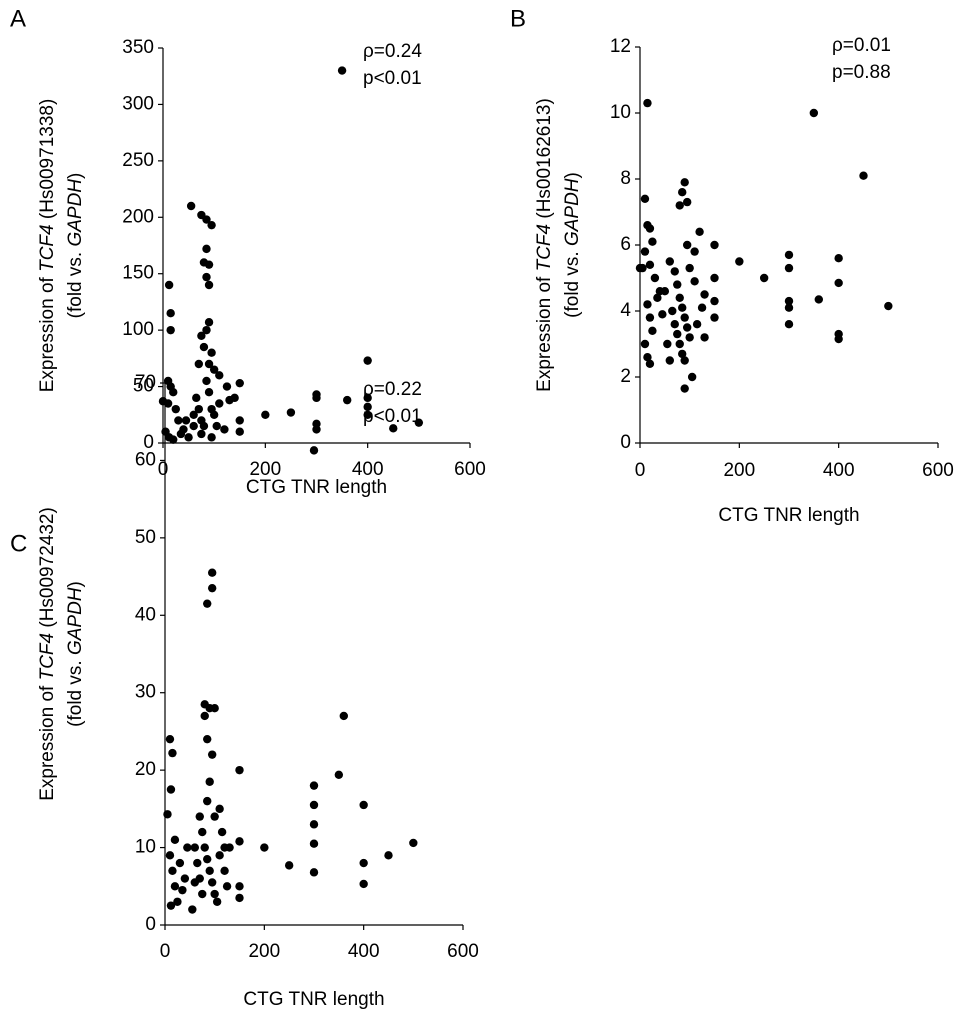 This screenshot has width=967, height=1020. Describe the element at coordinates (145, 692) in the screenshot. I see `y-tick-label: 30` at that location.